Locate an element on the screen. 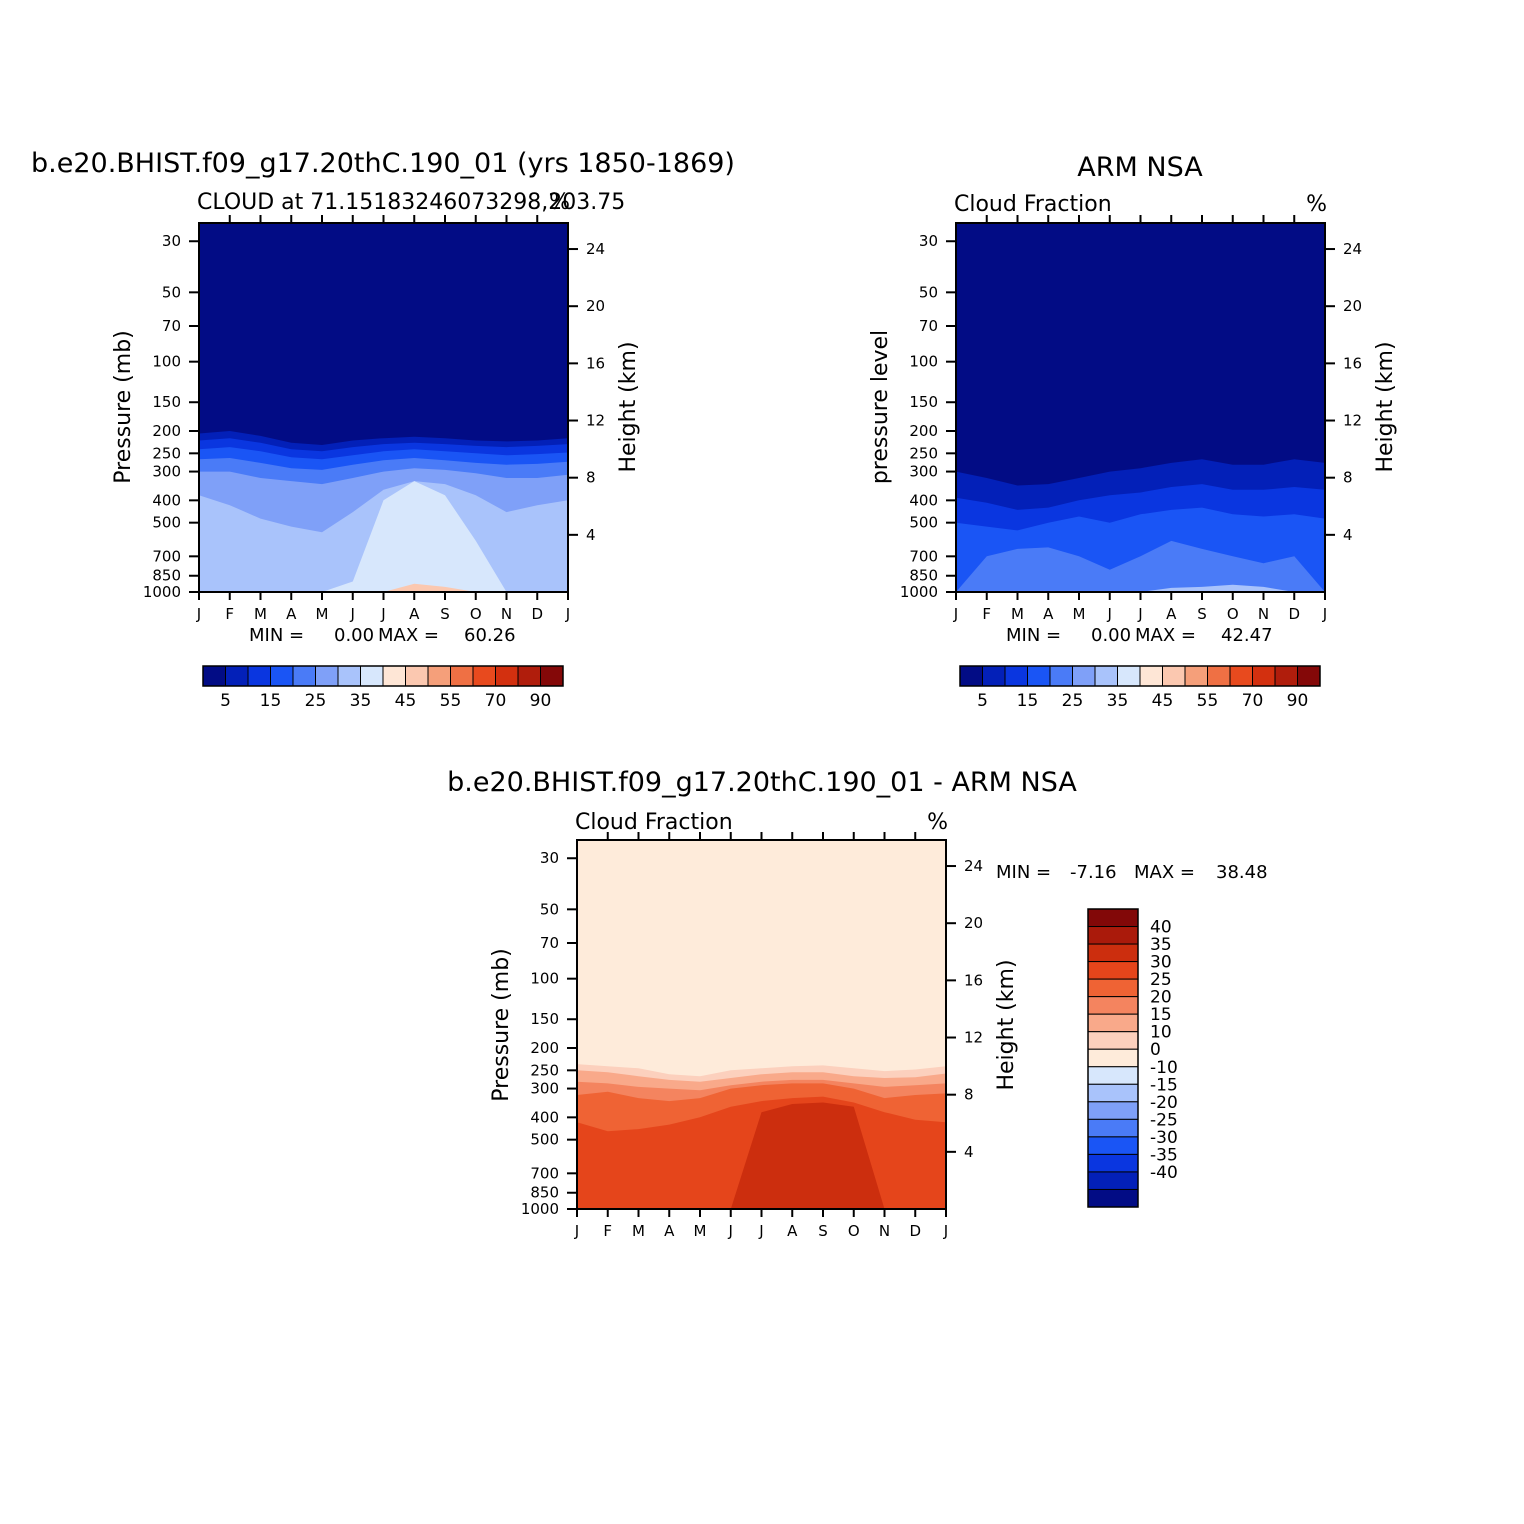 The width and height of the screenshot is (1524, 1524). y-tick-label: 150 is located at coordinates (923, 402).